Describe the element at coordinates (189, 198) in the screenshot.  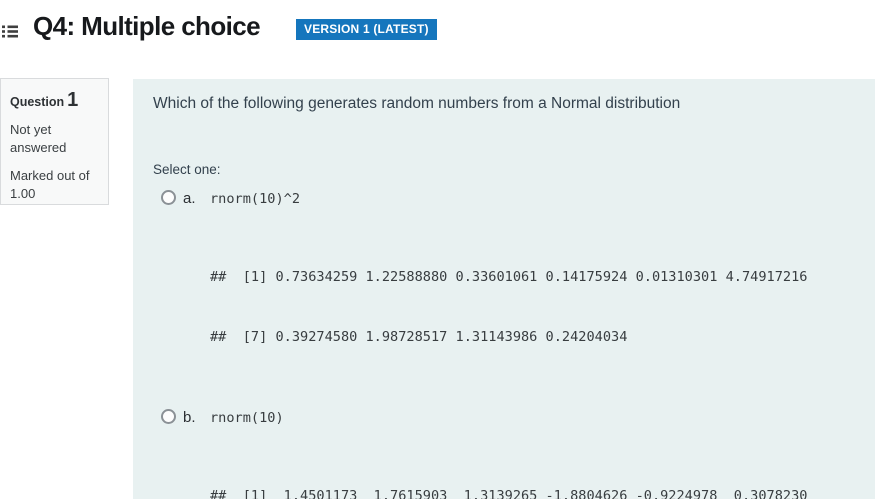
I see `option-a-letter: a.` at that location.